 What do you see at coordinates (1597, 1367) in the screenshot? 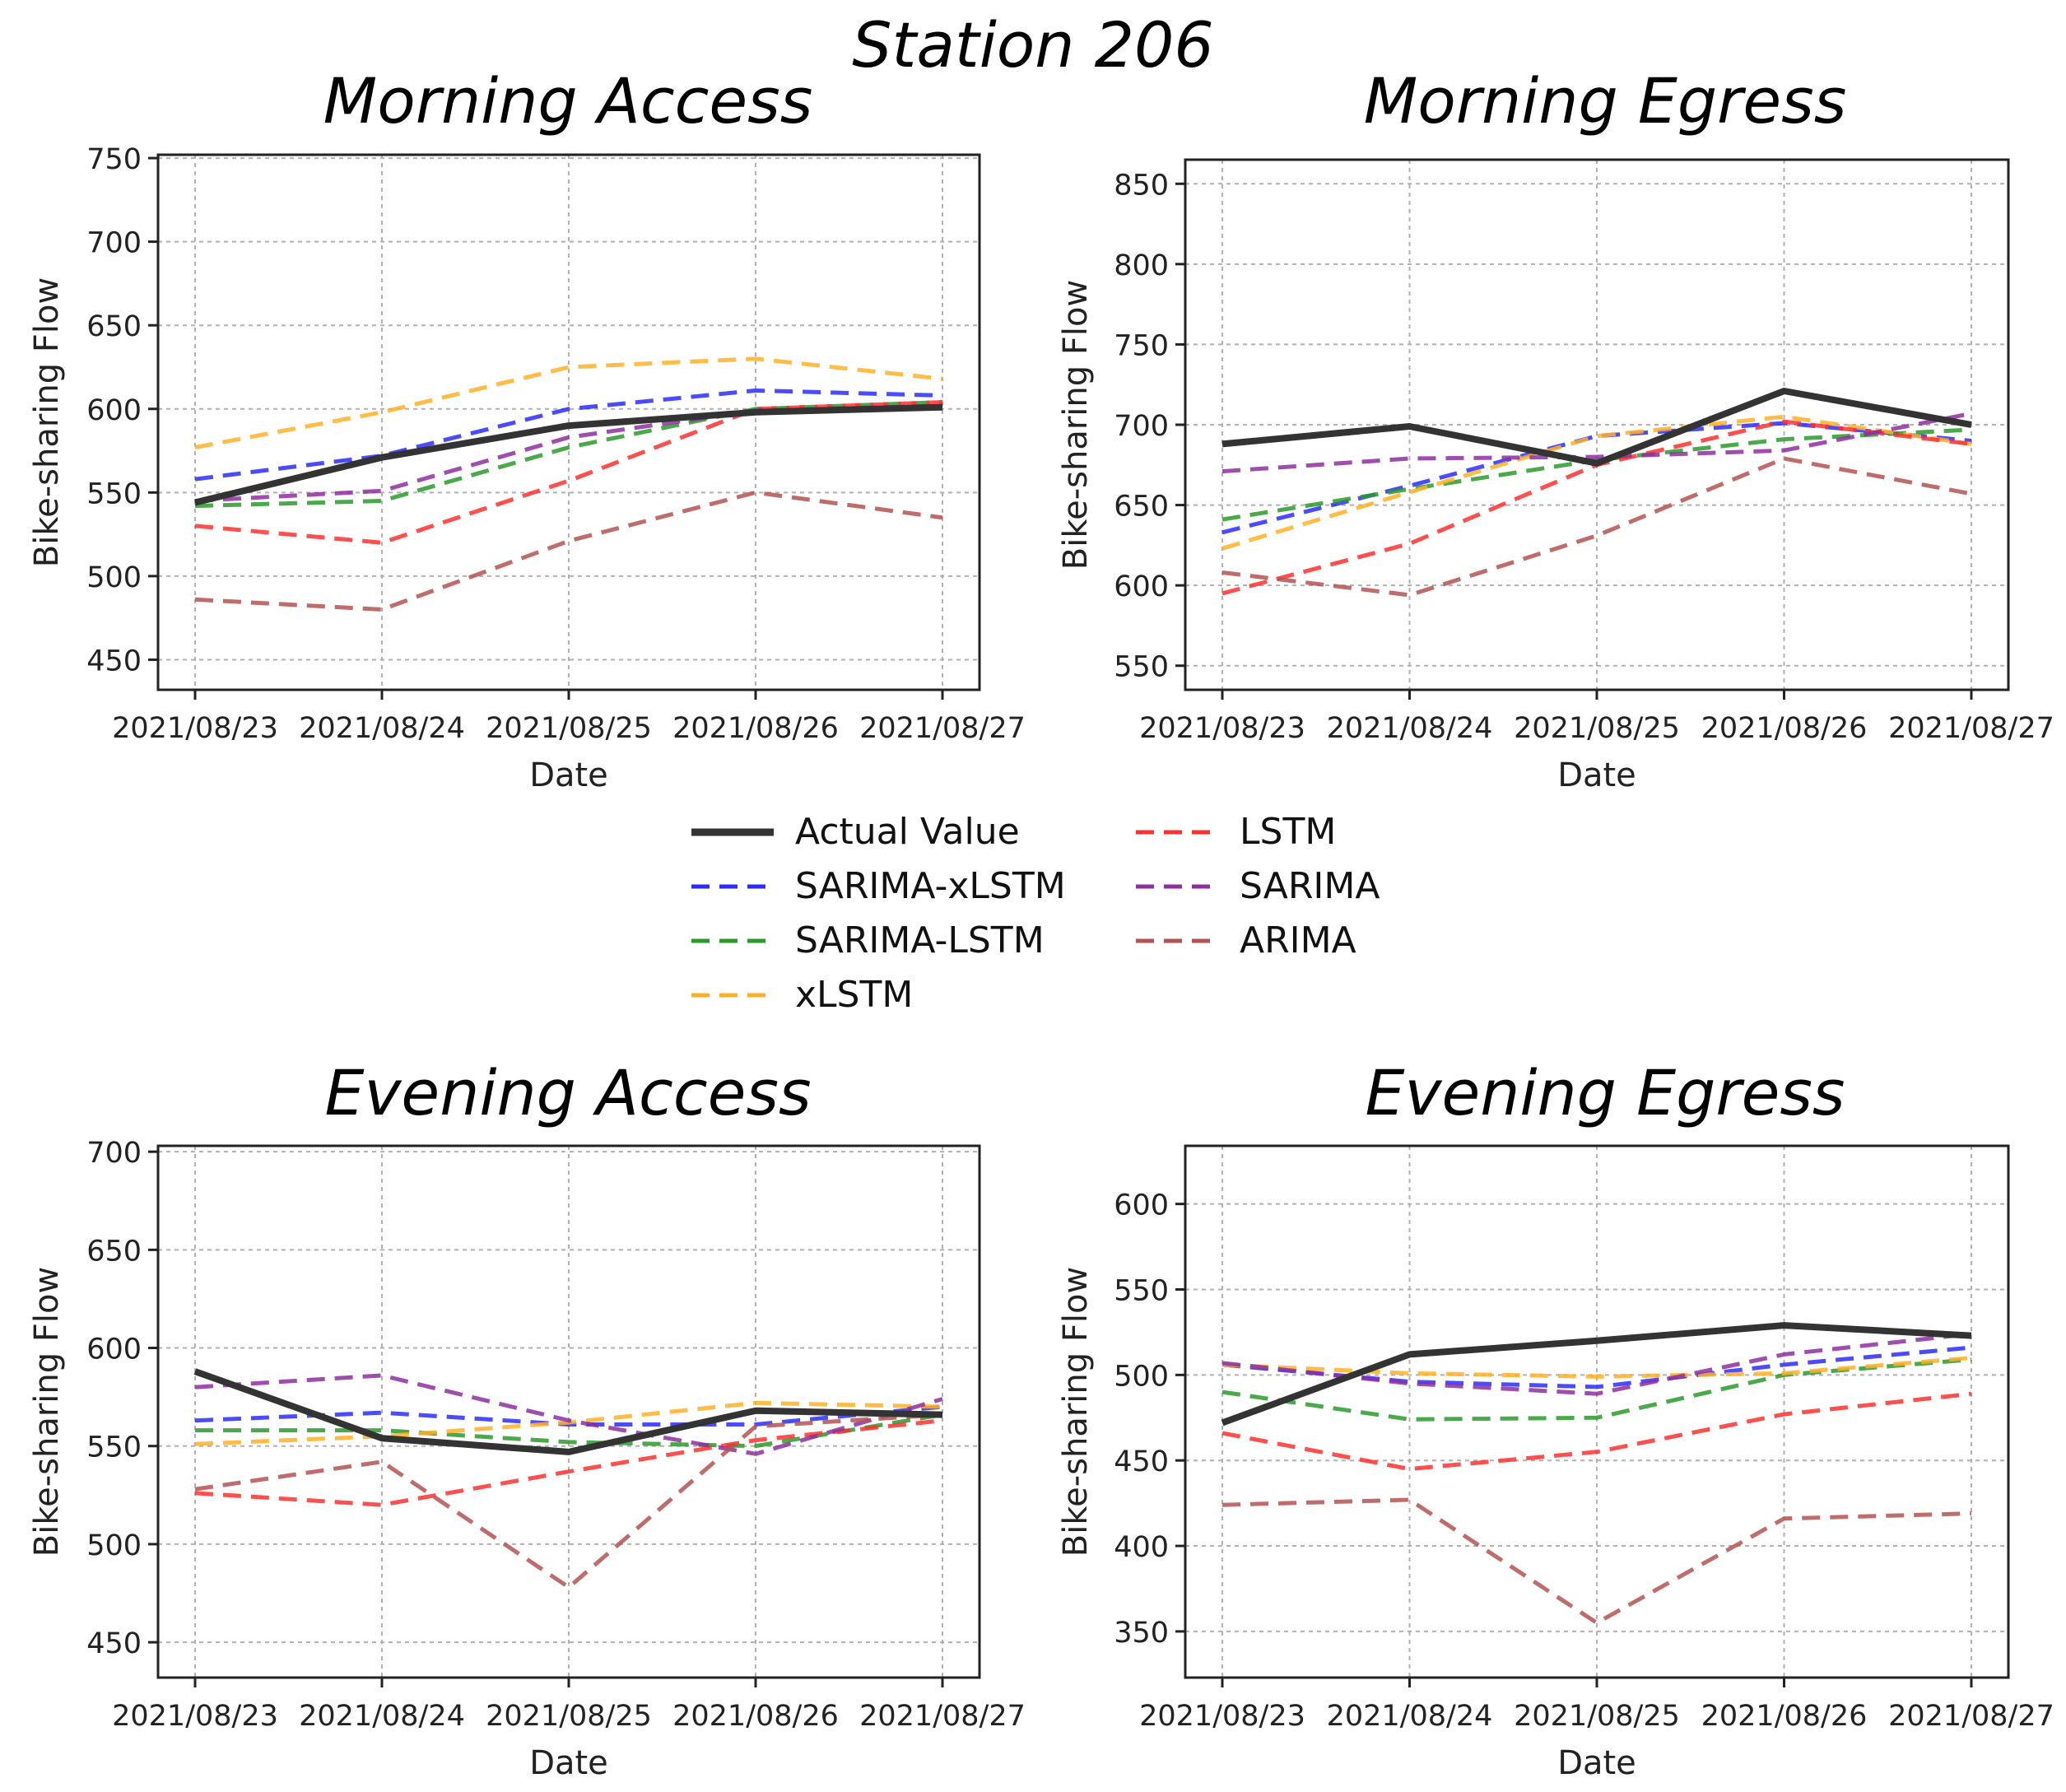
I see `chart3-series-xlstm` at bounding box center [1597, 1367].